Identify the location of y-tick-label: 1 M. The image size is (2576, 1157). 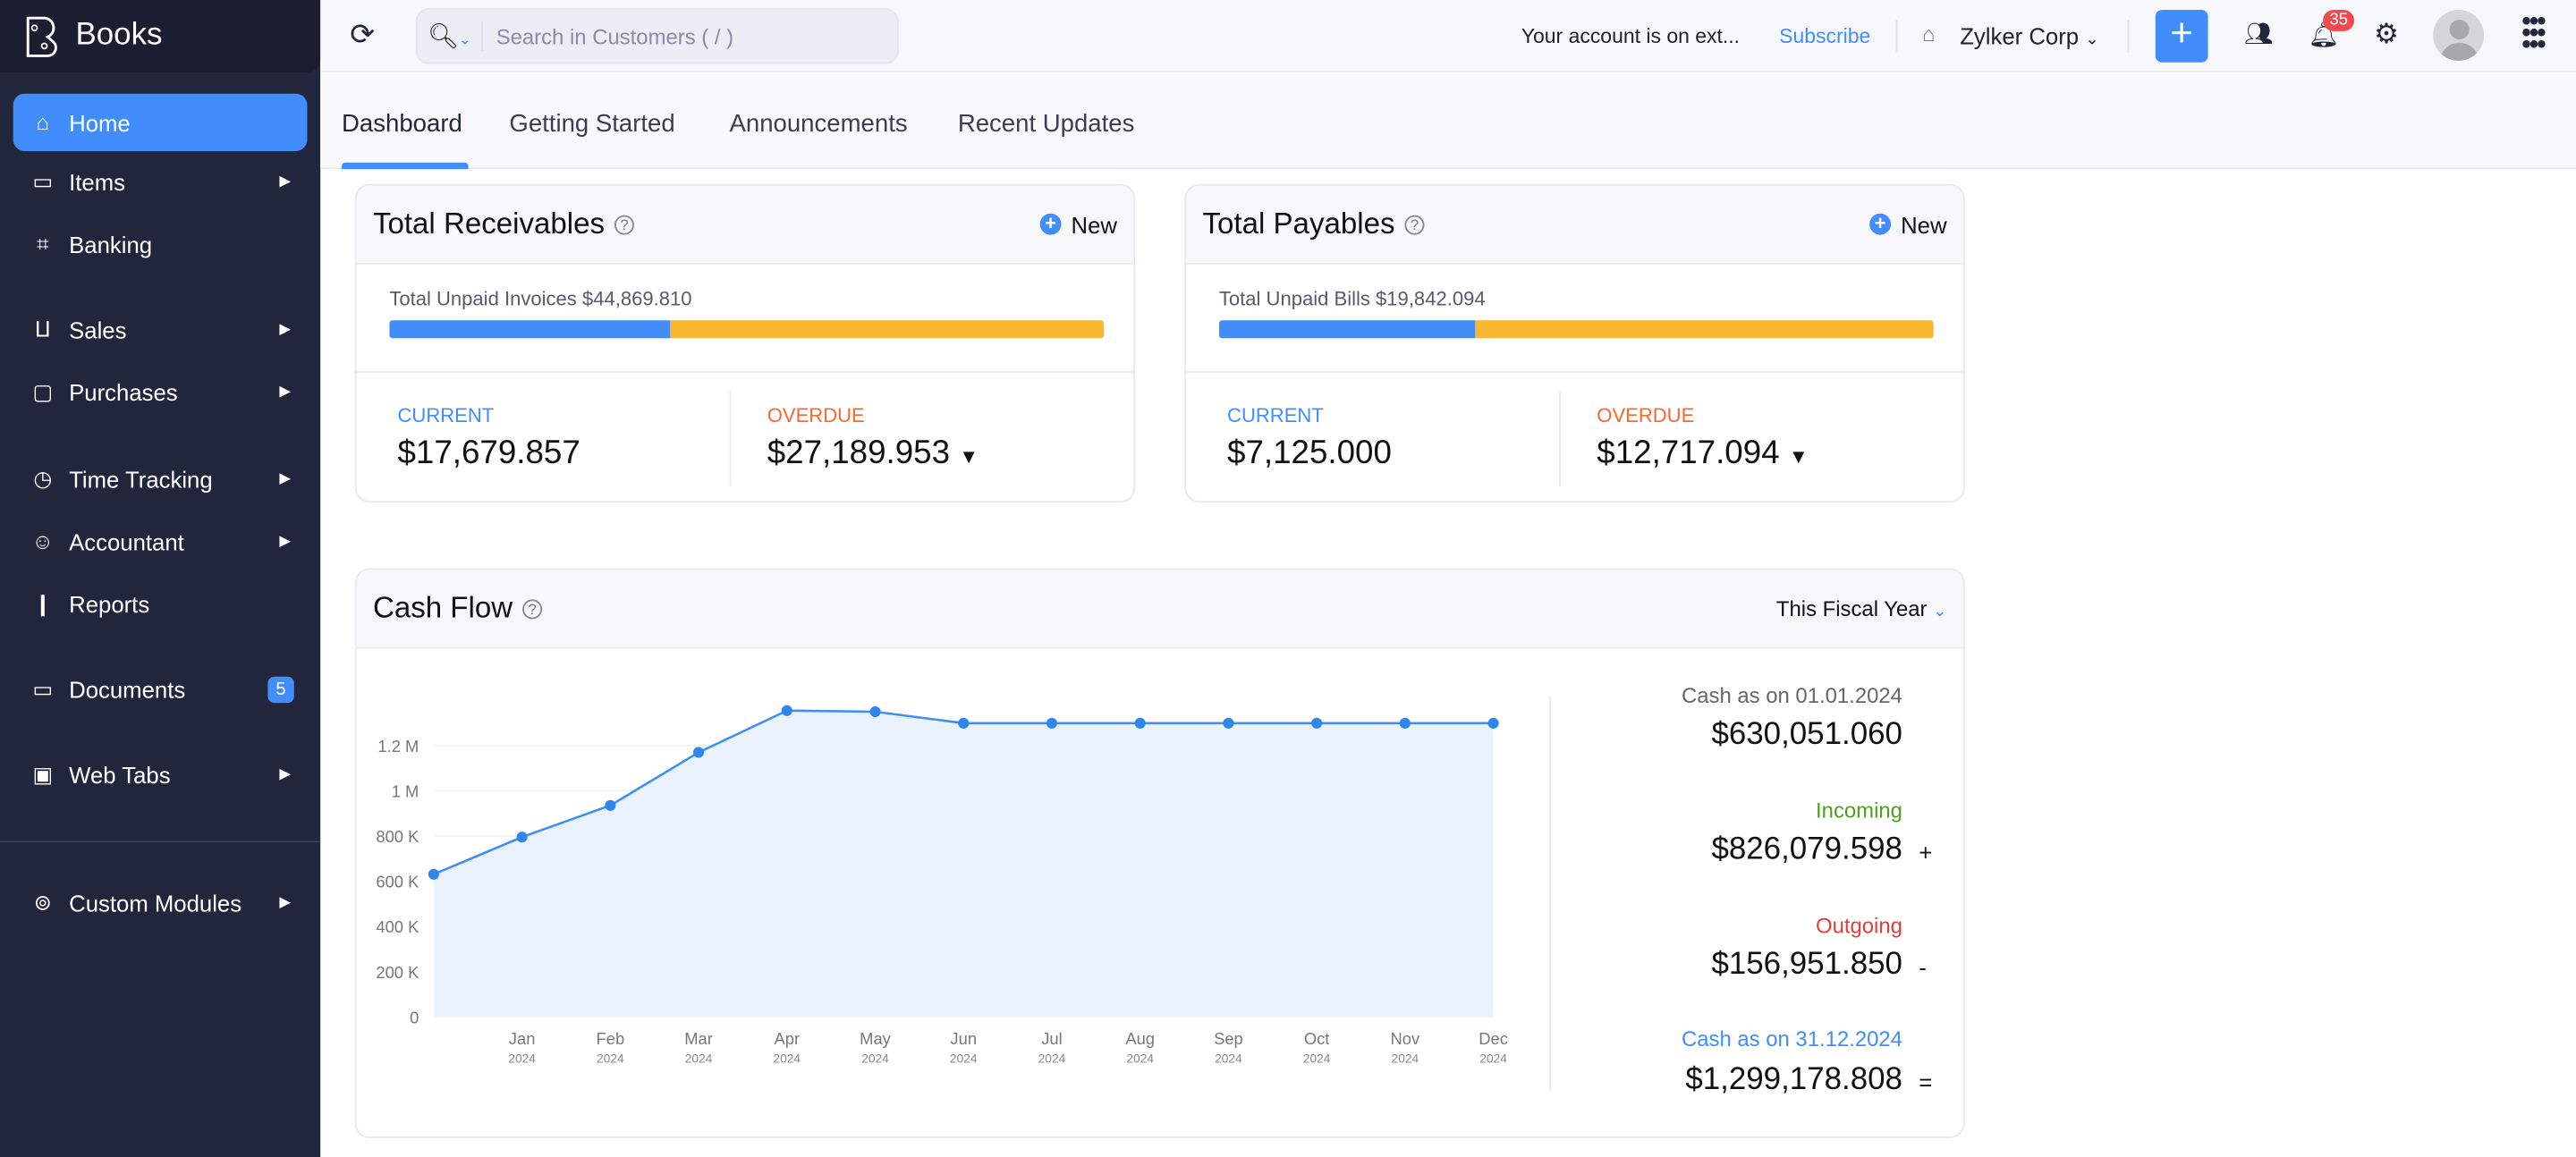
(405, 791).